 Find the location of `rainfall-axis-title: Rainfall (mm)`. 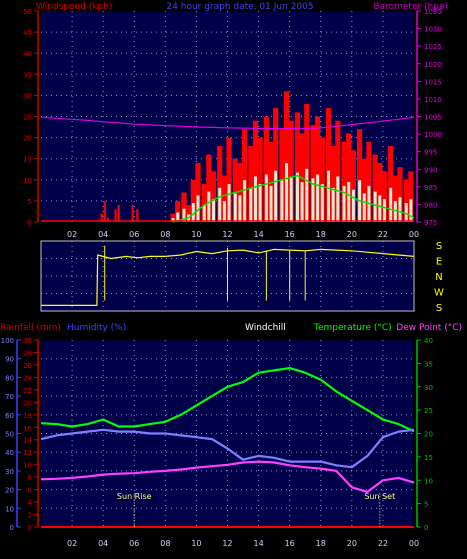

rainfall-axis-title: Rainfall (mm) is located at coordinates (30, 328).